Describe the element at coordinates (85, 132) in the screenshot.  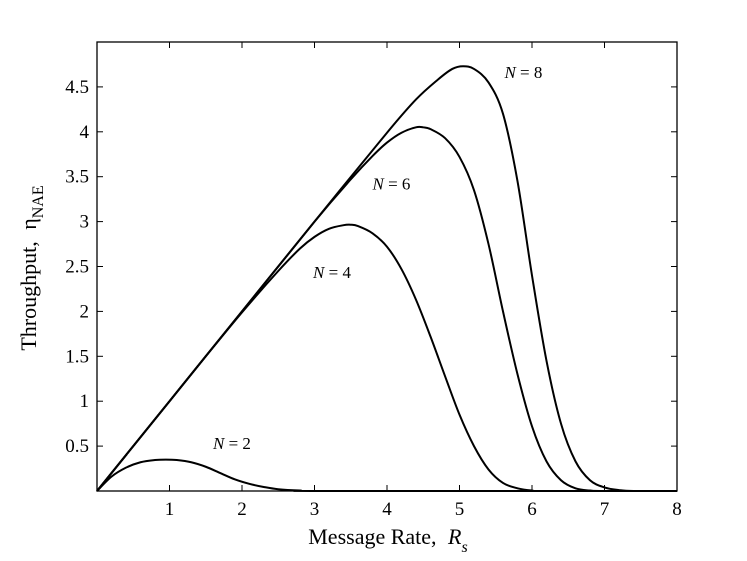
I see `y-tick-label: 4` at that location.